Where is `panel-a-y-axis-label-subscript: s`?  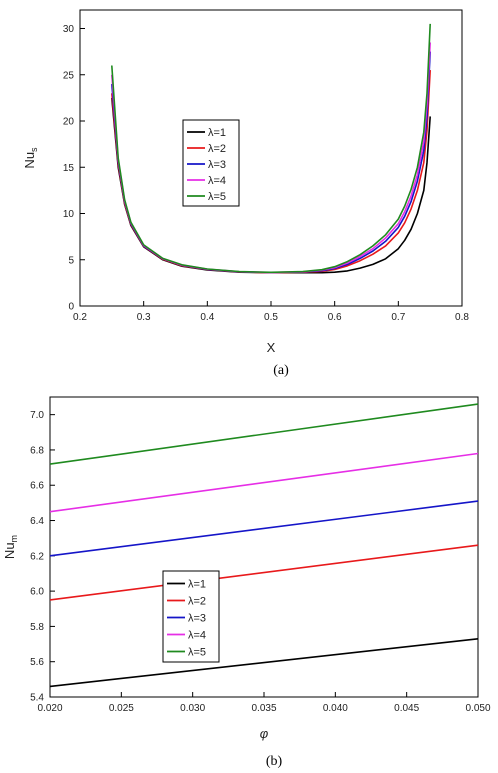 panel-a-y-axis-label-subscript: s is located at coordinates (34, 149).